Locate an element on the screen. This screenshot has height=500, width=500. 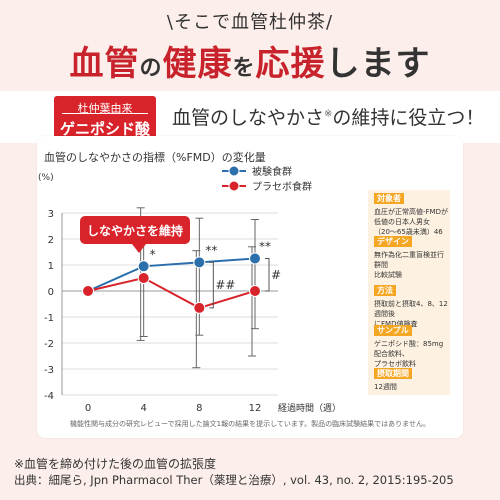
badge-main-text: ゲニポシド酸 is located at coordinates (104, 129).